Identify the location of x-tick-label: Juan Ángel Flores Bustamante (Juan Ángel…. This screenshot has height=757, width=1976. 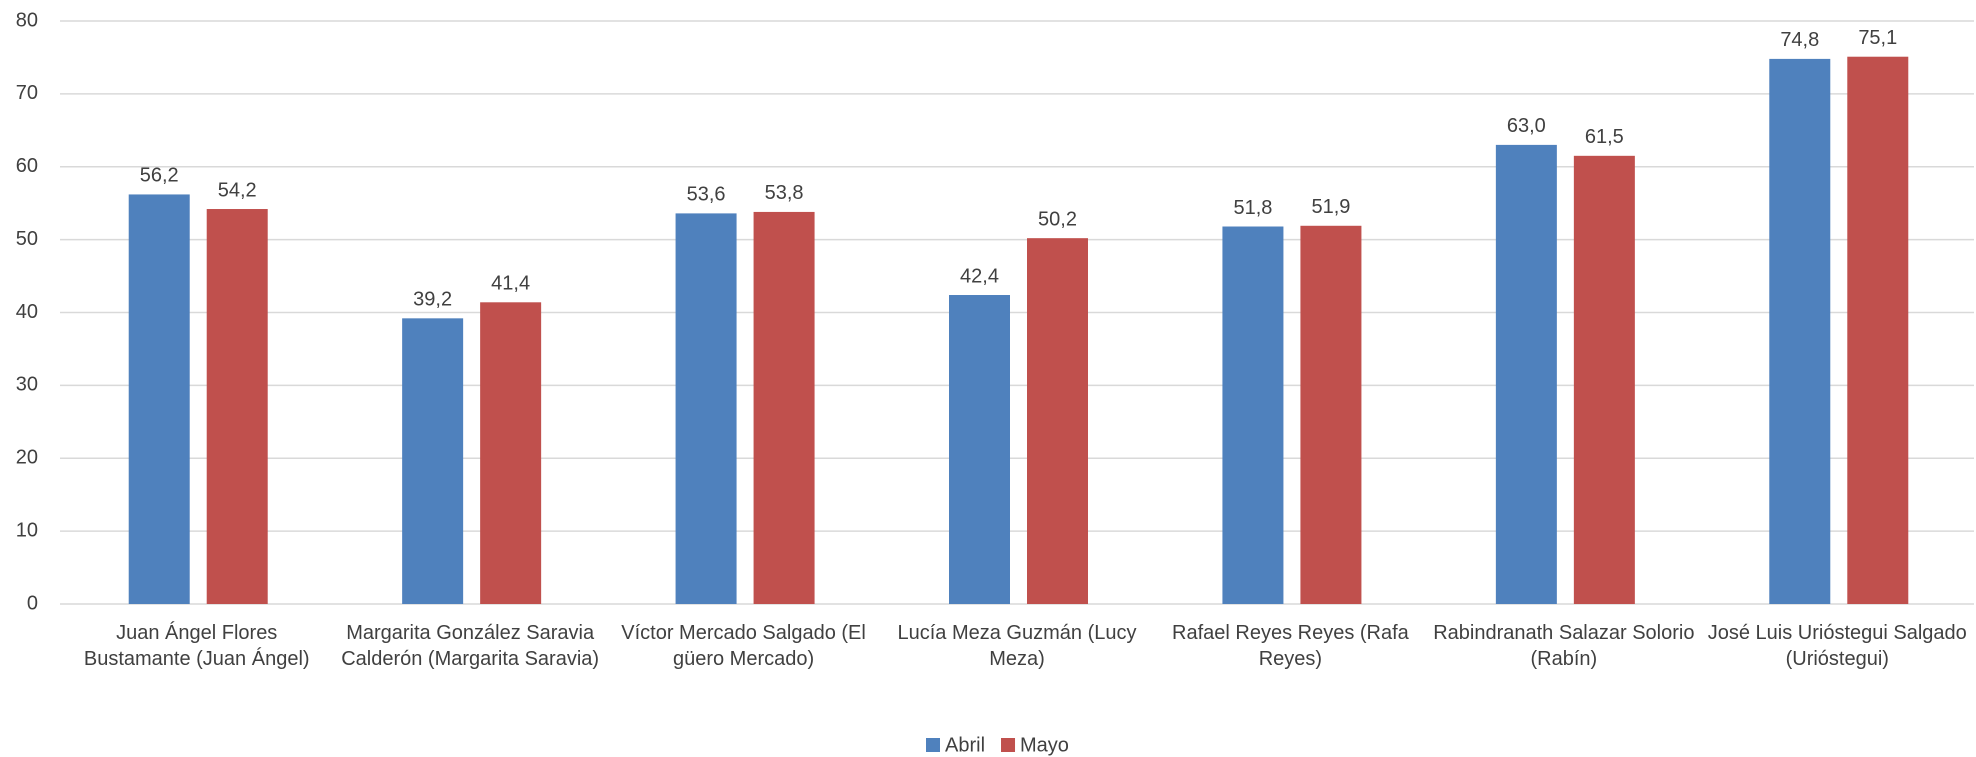
(196, 646).